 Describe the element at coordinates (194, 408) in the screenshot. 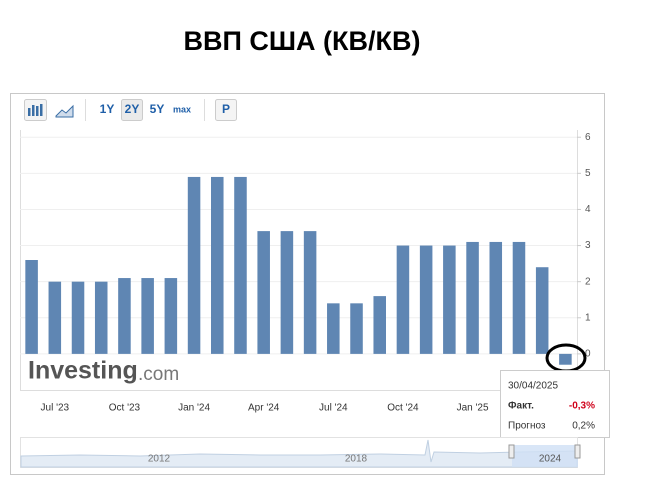

I see `x-tick-label: Jan '24` at that location.